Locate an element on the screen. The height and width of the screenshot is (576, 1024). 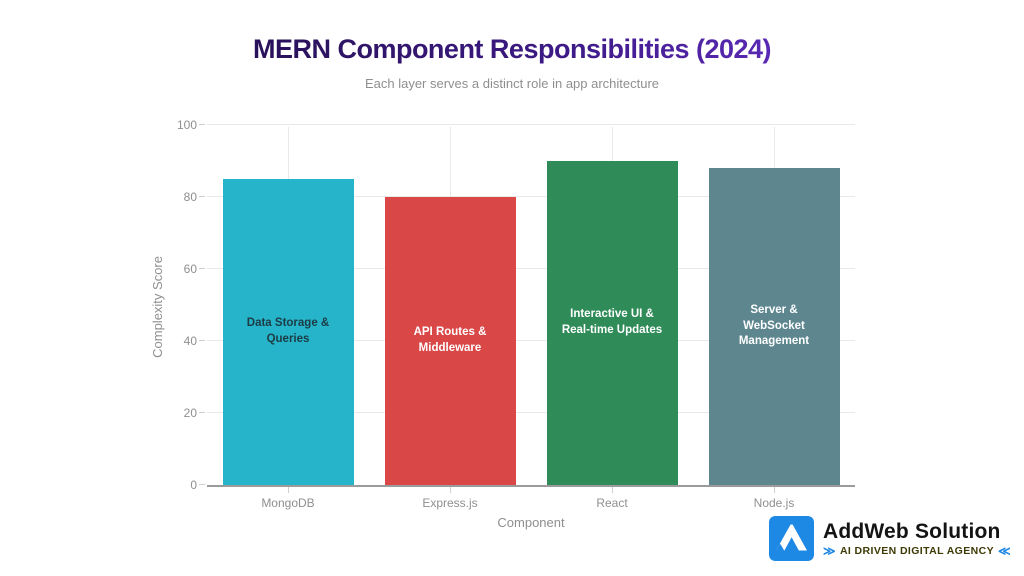
bar-mongodb: Data Storage & Queries is located at coordinates (288, 332).